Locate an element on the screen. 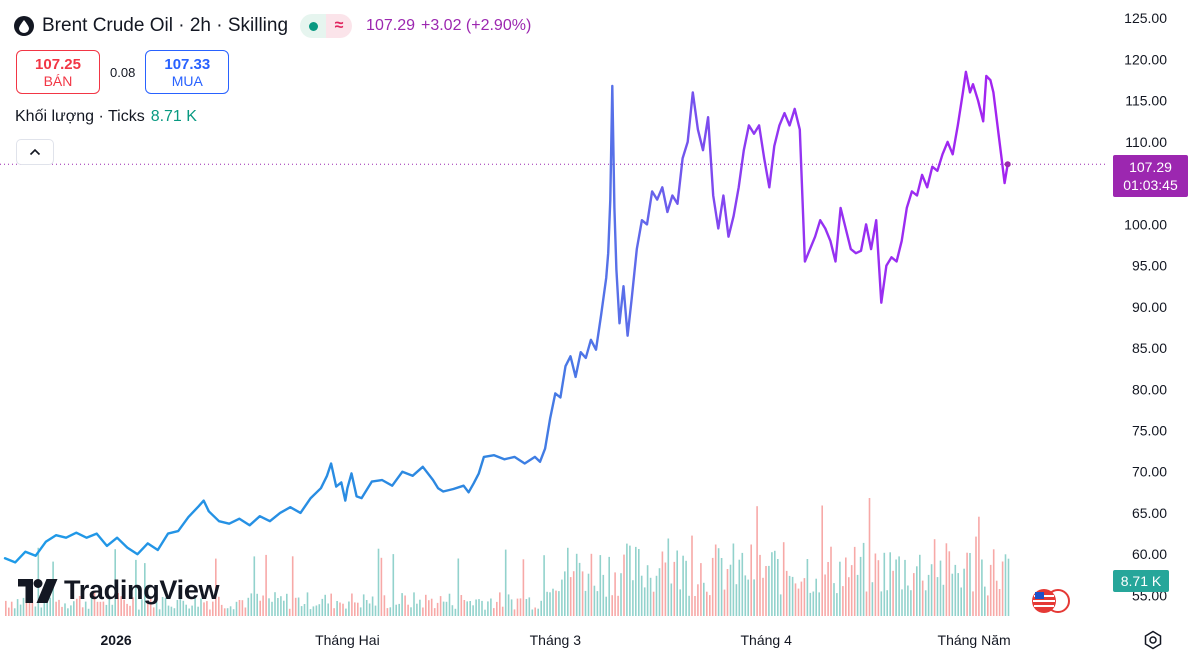 This screenshot has height=662, width=1200. last-price-tag: 107.29 01:03:45 is located at coordinates (1150, 176).